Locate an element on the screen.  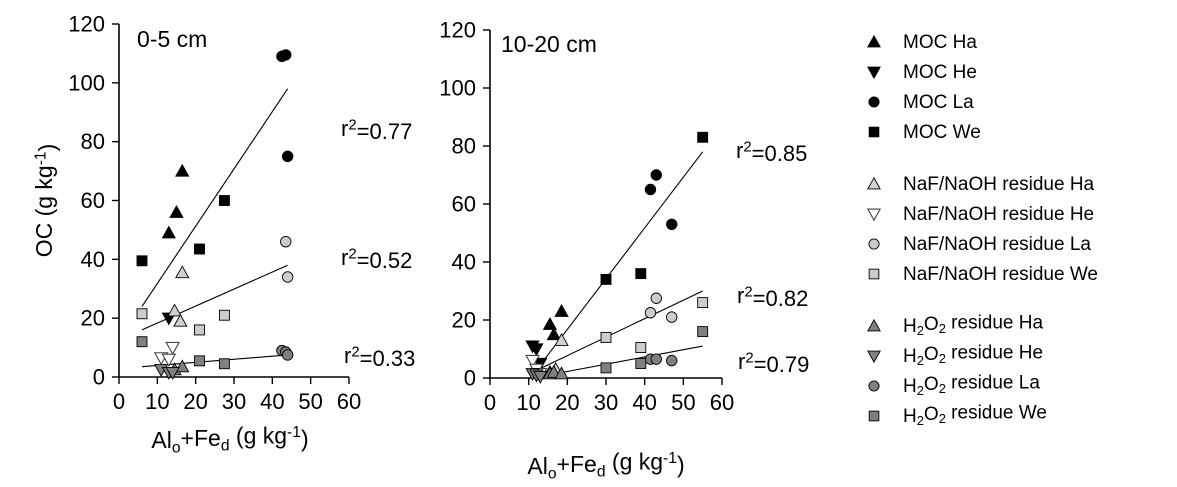
panel-title: 10-20 cm is located at coordinates (549, 44).